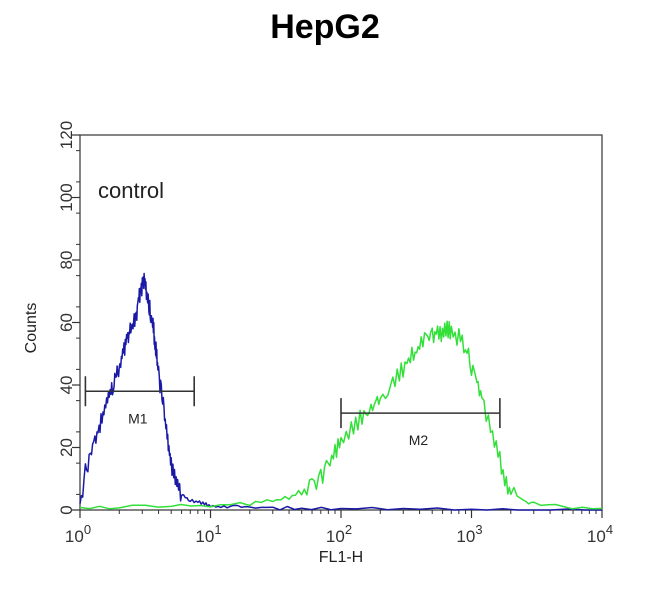 This screenshot has width=650, height=595. I want to click on x-tick-label: 10⁰, so click(78, 534).